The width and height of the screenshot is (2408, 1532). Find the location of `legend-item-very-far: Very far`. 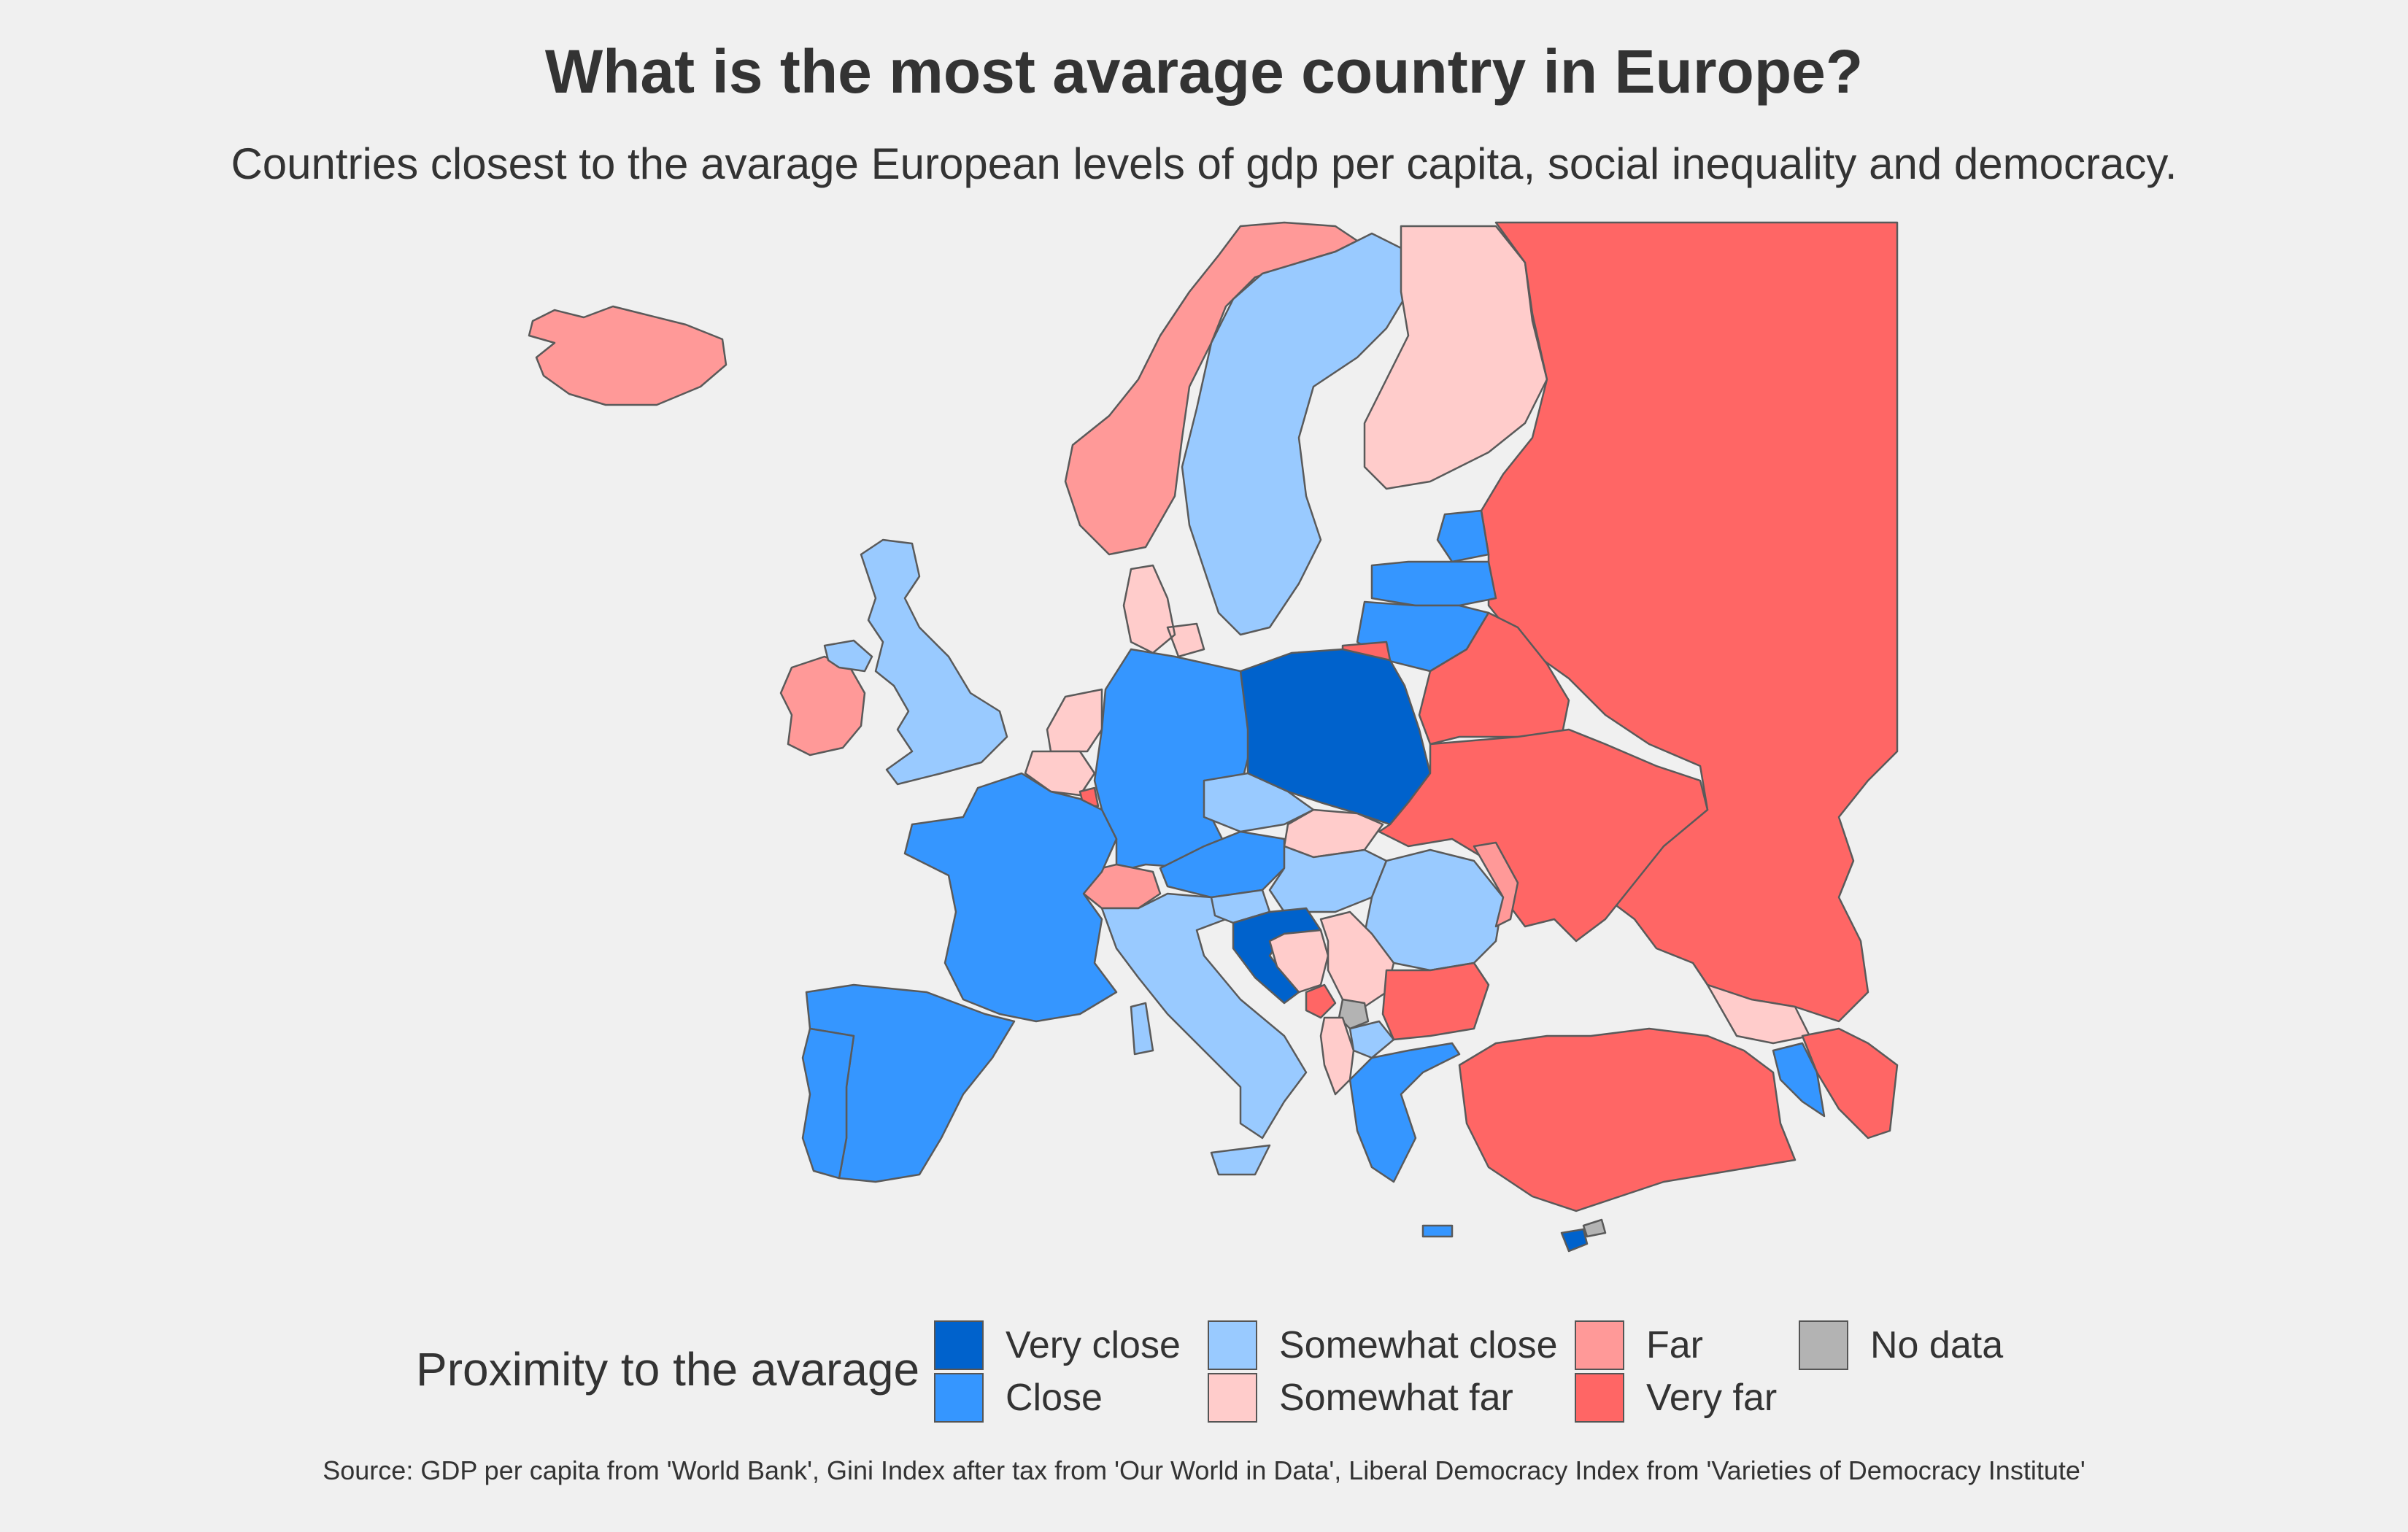

legend-item-very-far: Very far is located at coordinates (1676, 1398).